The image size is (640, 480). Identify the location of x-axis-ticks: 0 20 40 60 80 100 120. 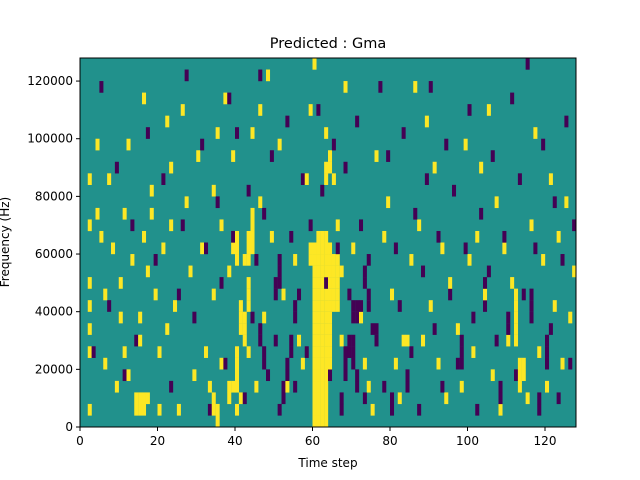
(316, 437).